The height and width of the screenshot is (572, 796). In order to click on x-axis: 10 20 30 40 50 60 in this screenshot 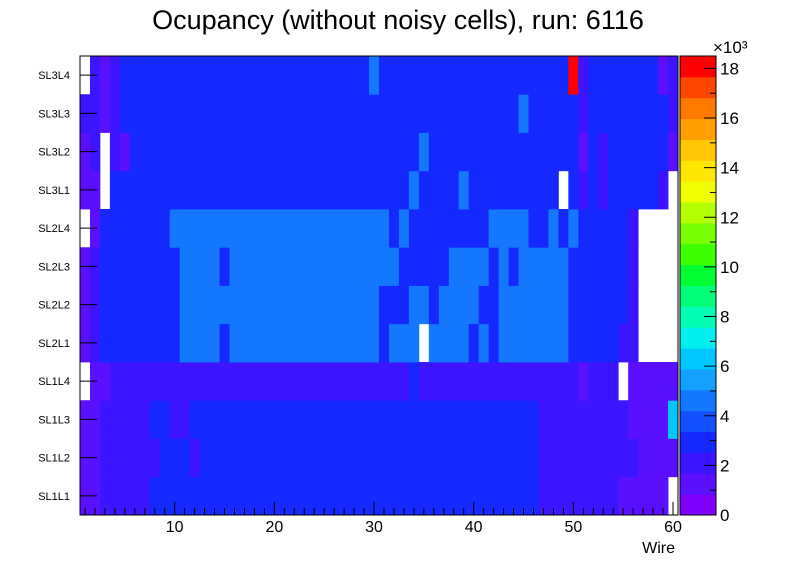, I will do `click(383, 519)`.